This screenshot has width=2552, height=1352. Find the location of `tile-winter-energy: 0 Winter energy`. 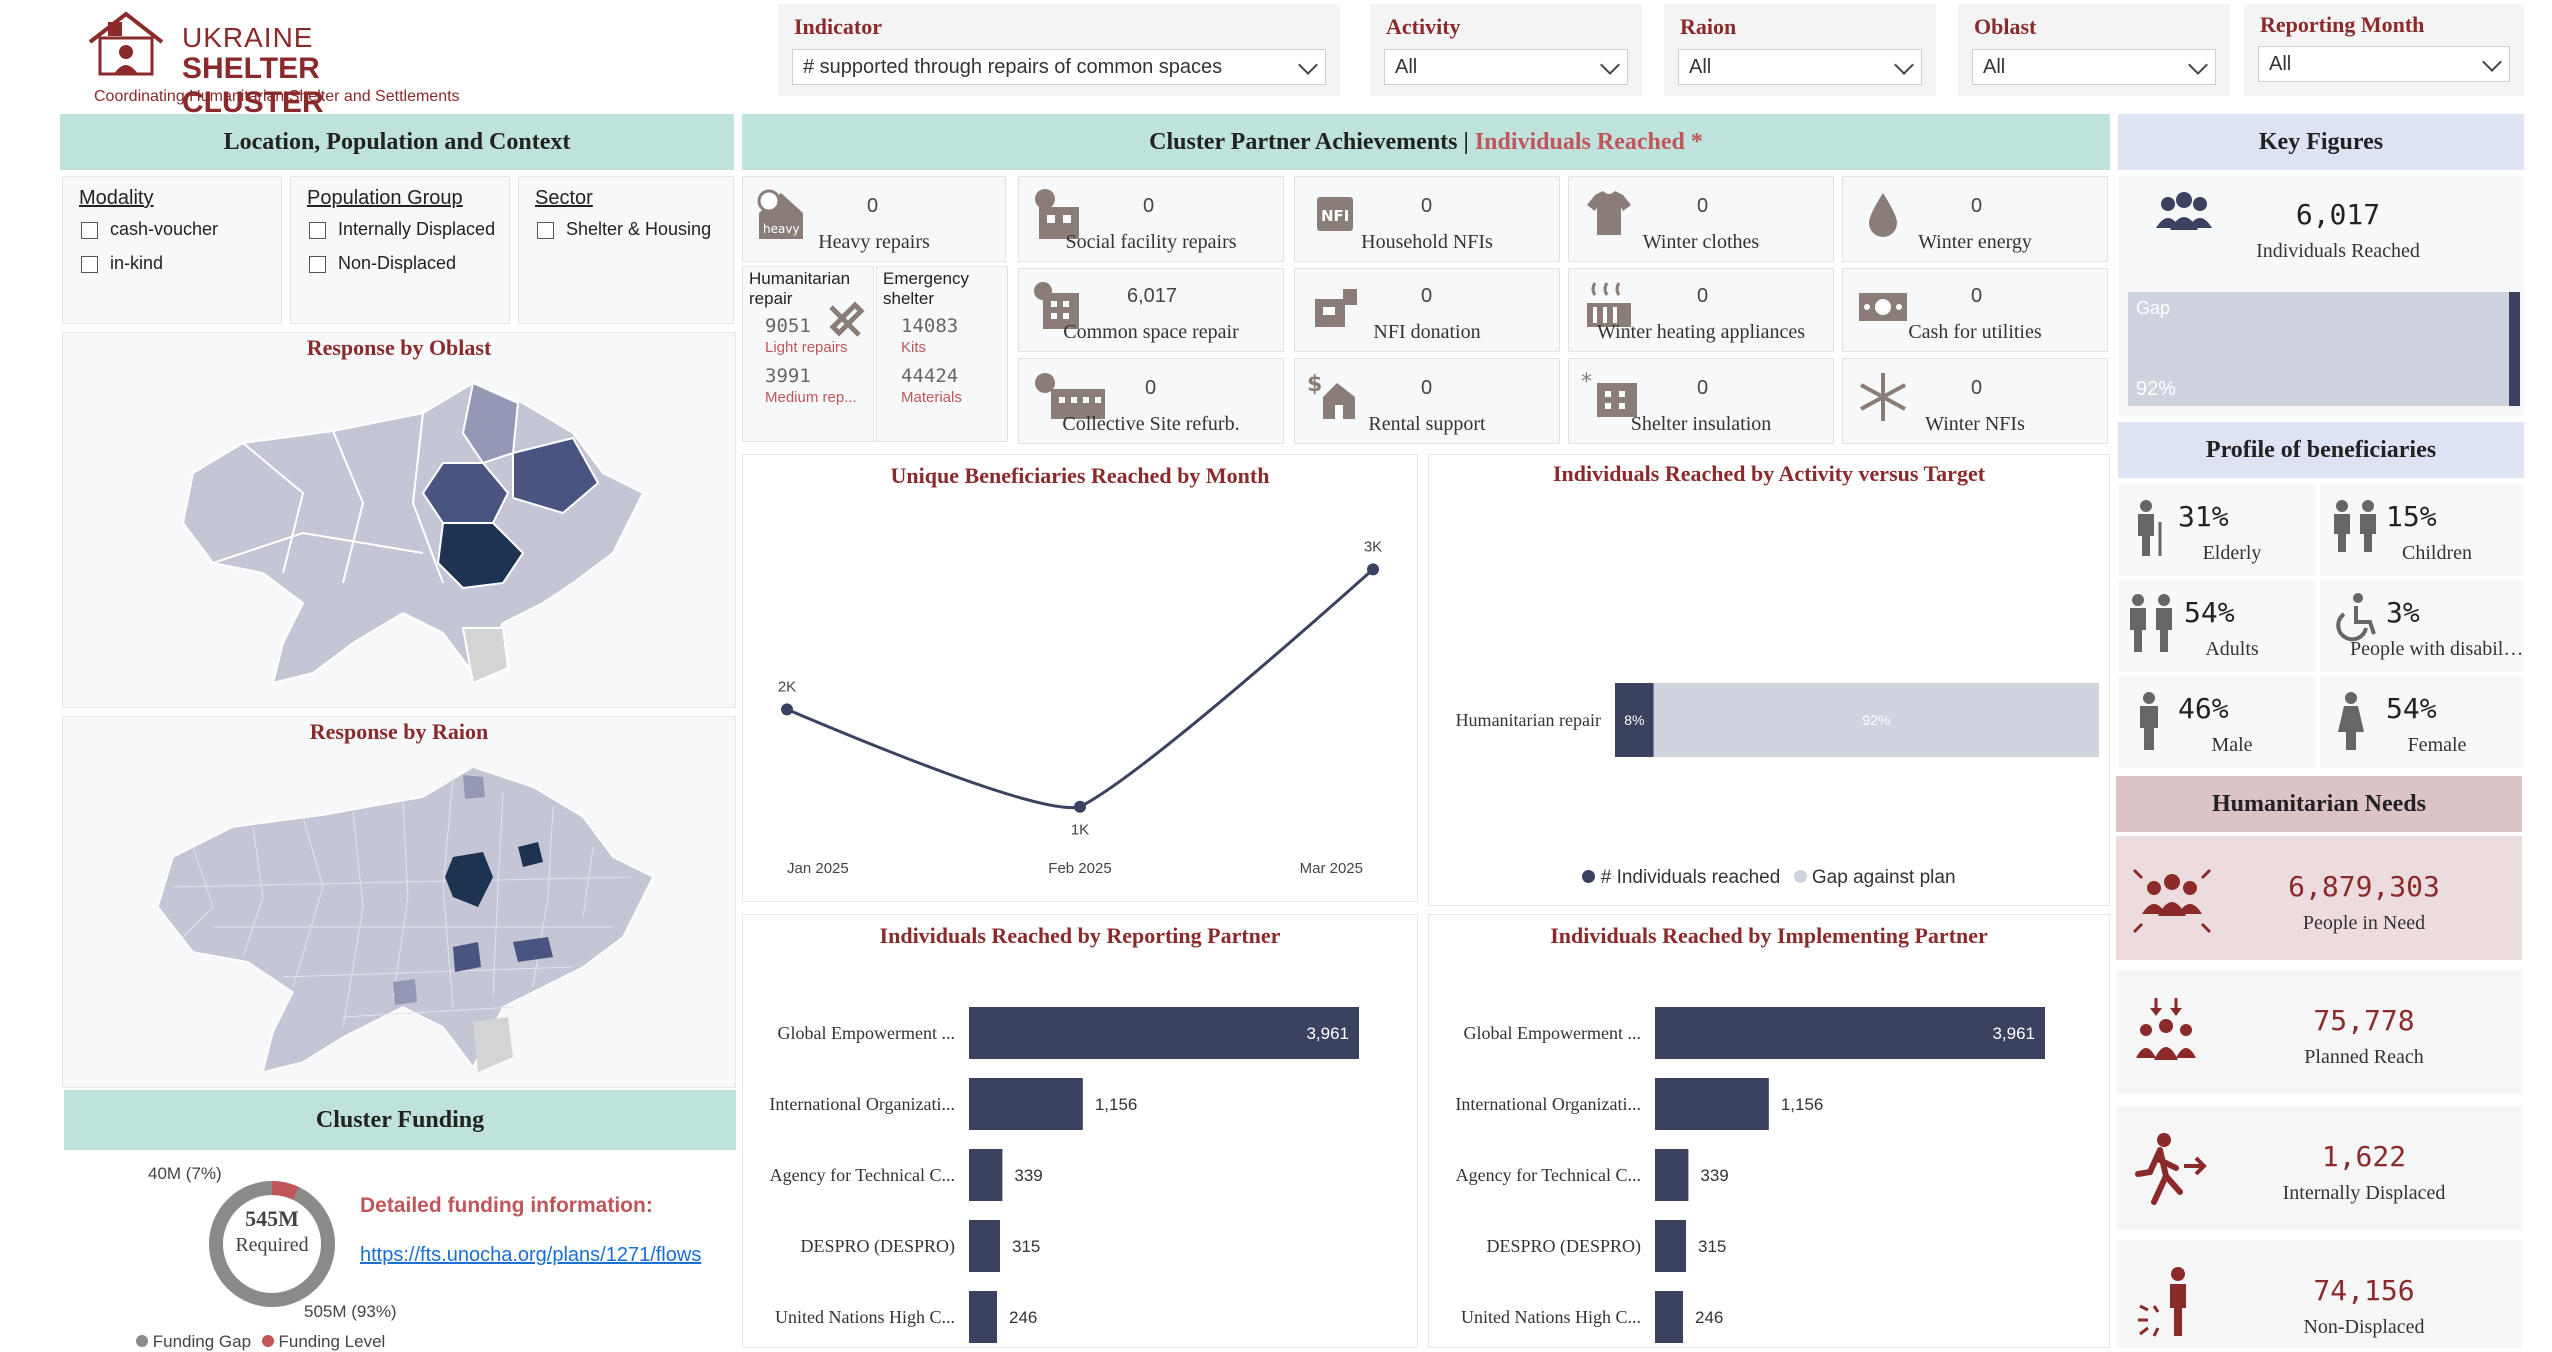

tile-winter-energy: 0 Winter energy is located at coordinates (1975, 219).